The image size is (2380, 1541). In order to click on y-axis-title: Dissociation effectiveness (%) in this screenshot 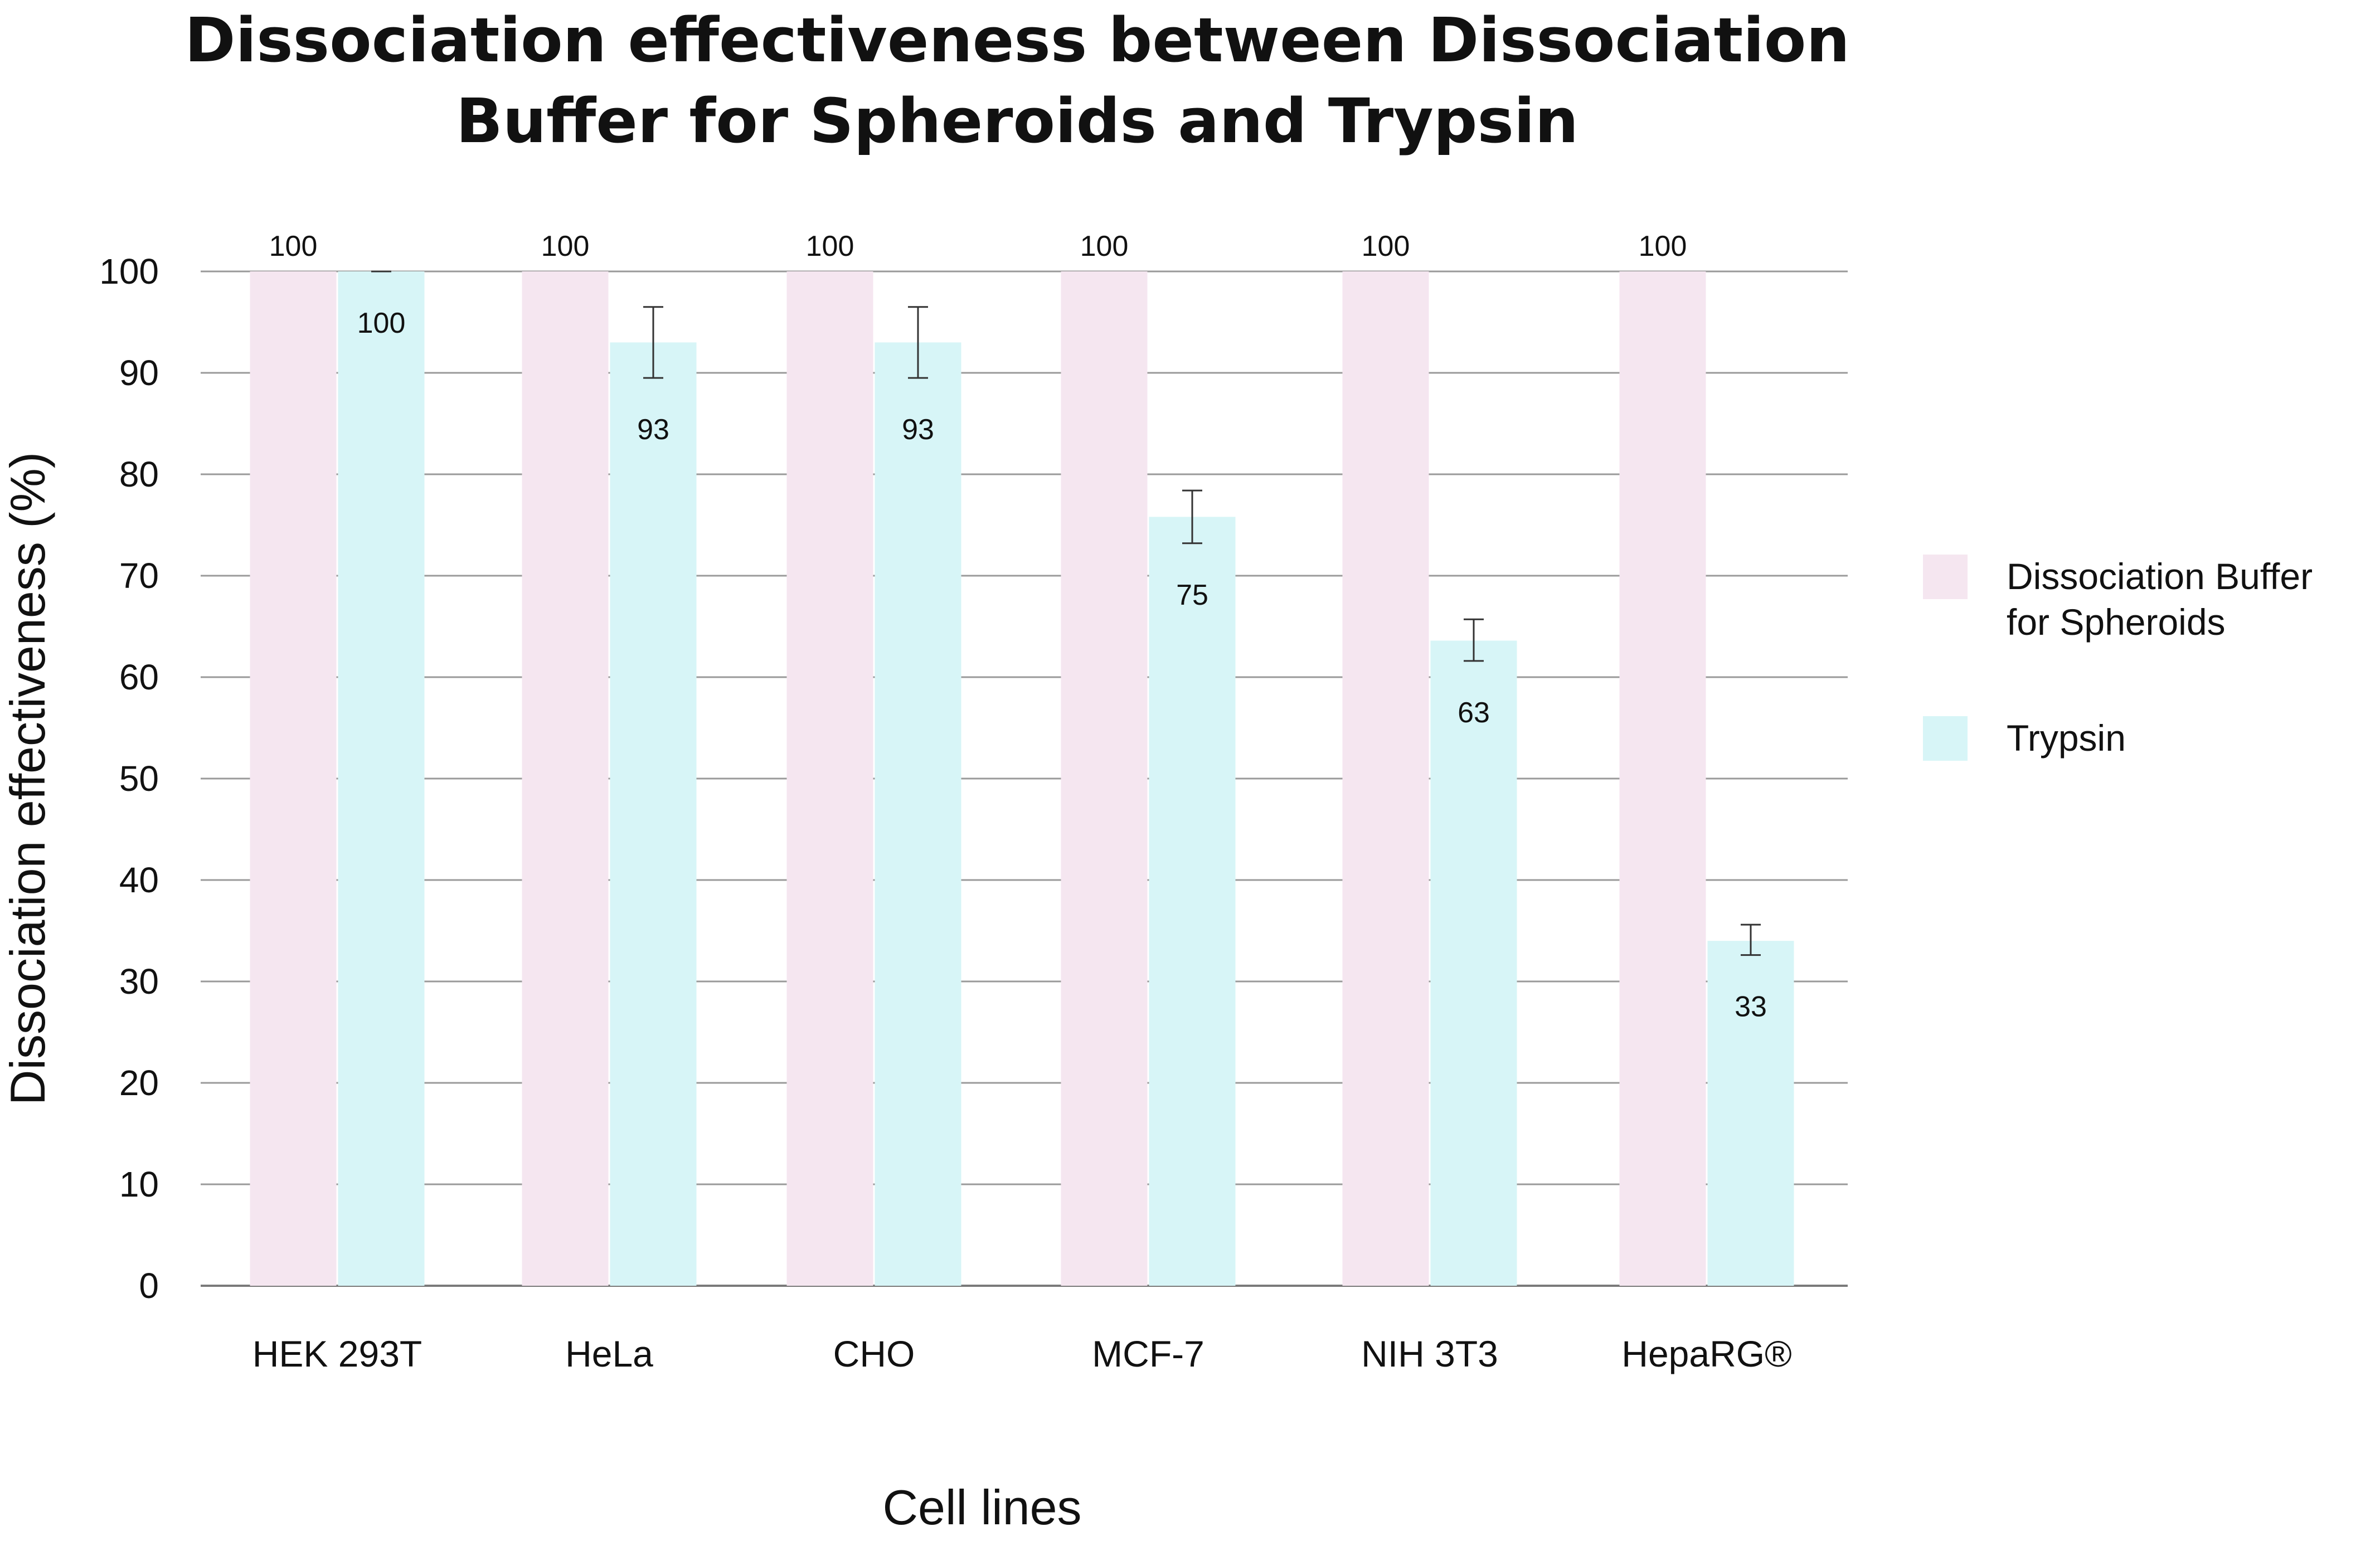, I will do `click(27, 778)`.